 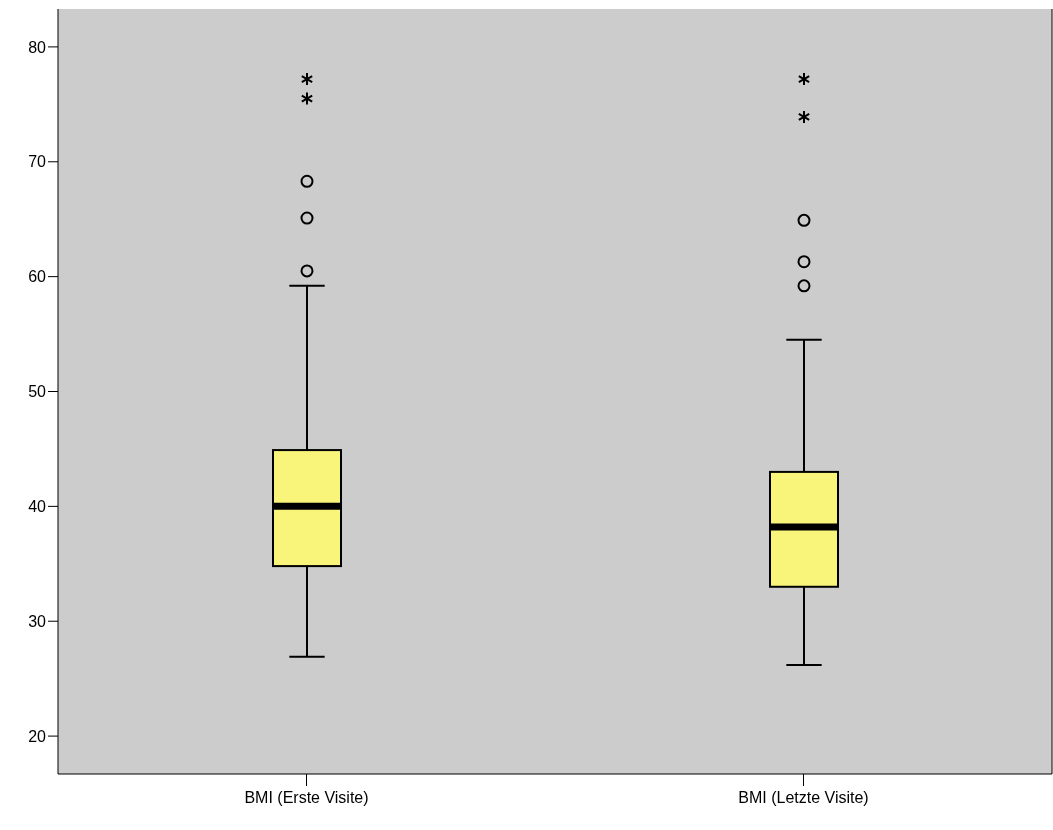 What do you see at coordinates (37, 277) in the screenshot?
I see `y-tick-label: 60` at bounding box center [37, 277].